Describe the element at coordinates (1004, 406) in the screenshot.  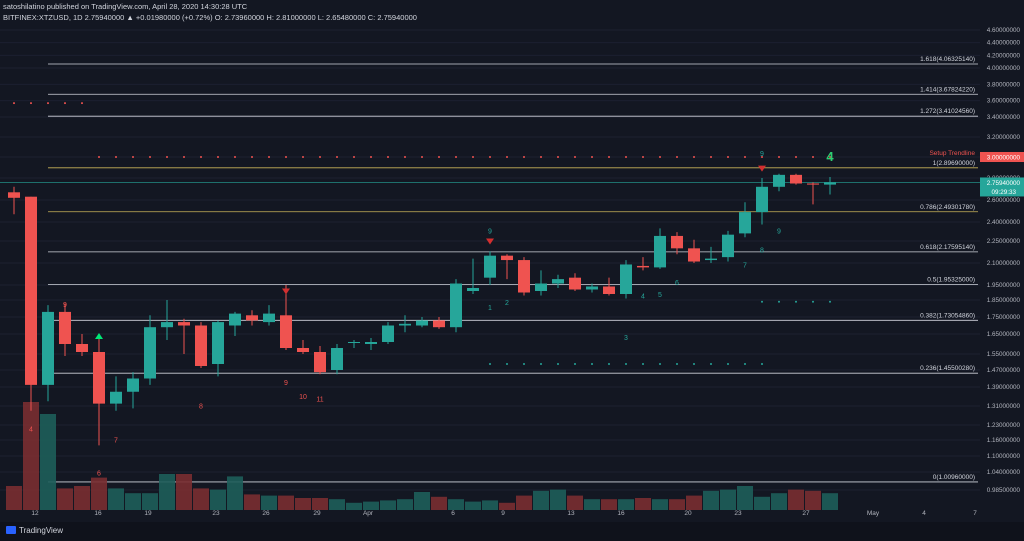
I see `price-tick-label: 1.31000000` at that location.